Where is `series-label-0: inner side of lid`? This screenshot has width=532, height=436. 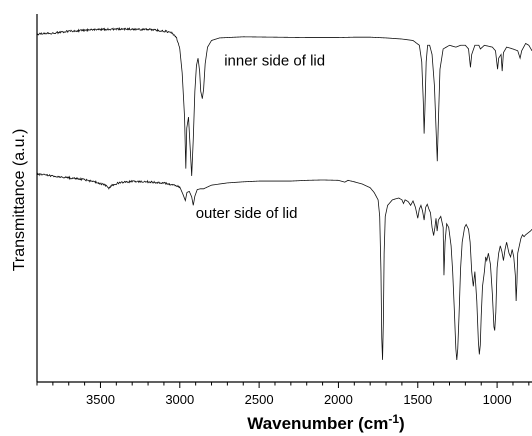 series-label-0: inner side of lid is located at coordinates (274, 61).